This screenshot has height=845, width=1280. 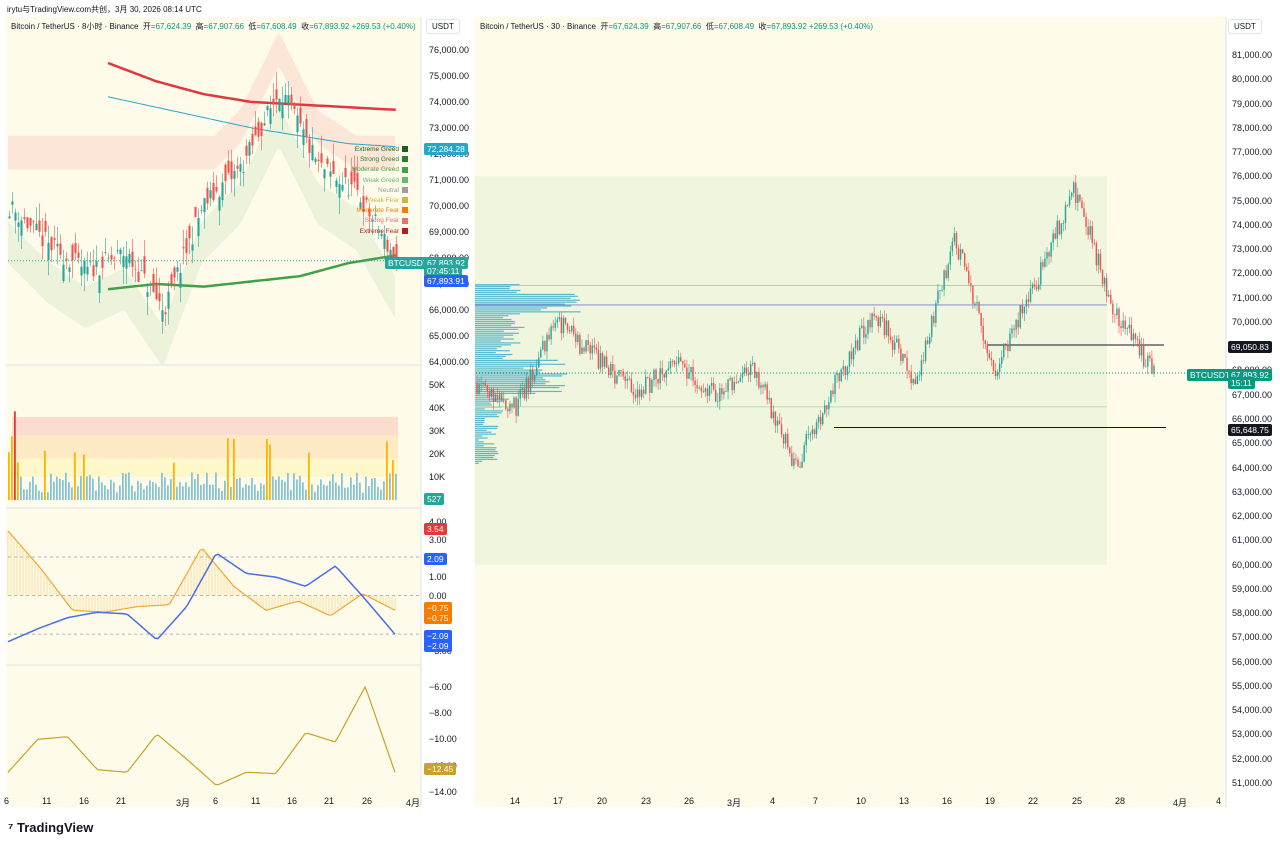 What do you see at coordinates (443, 26) in the screenshot?
I see `left-currency-button: USDT` at bounding box center [443, 26].